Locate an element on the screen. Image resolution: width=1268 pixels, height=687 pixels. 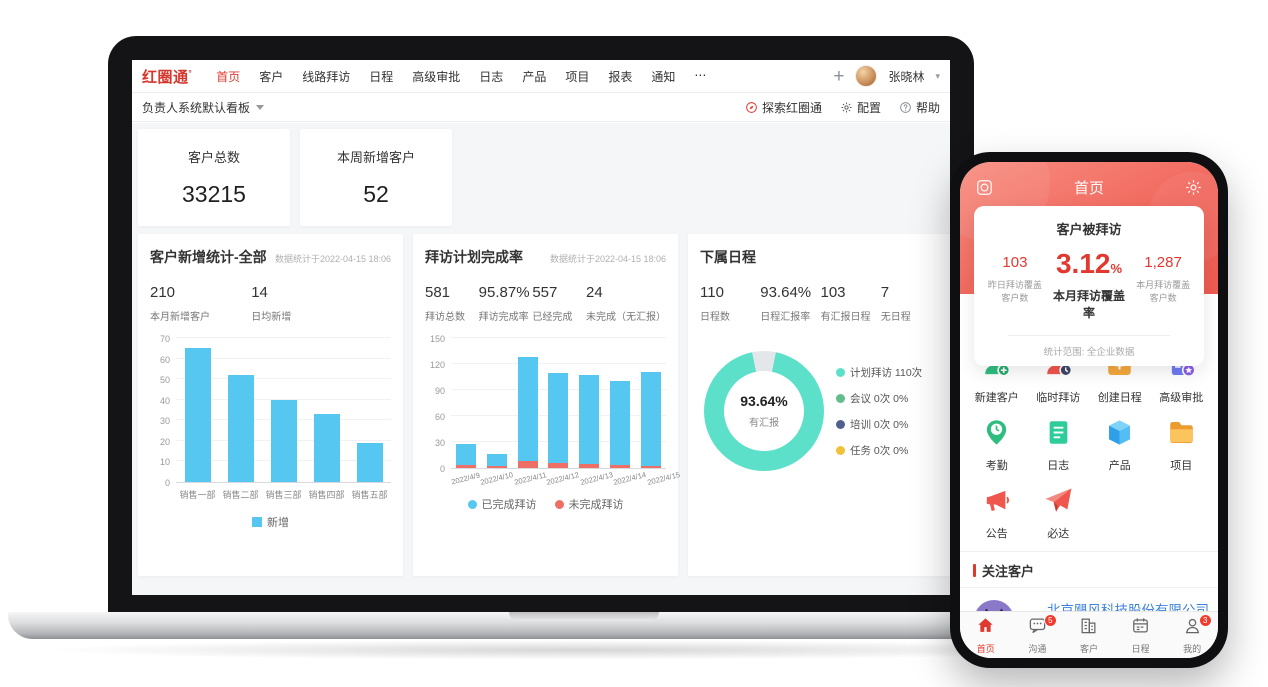
tab-日程: 日程 is located at coordinates (1141, 635).